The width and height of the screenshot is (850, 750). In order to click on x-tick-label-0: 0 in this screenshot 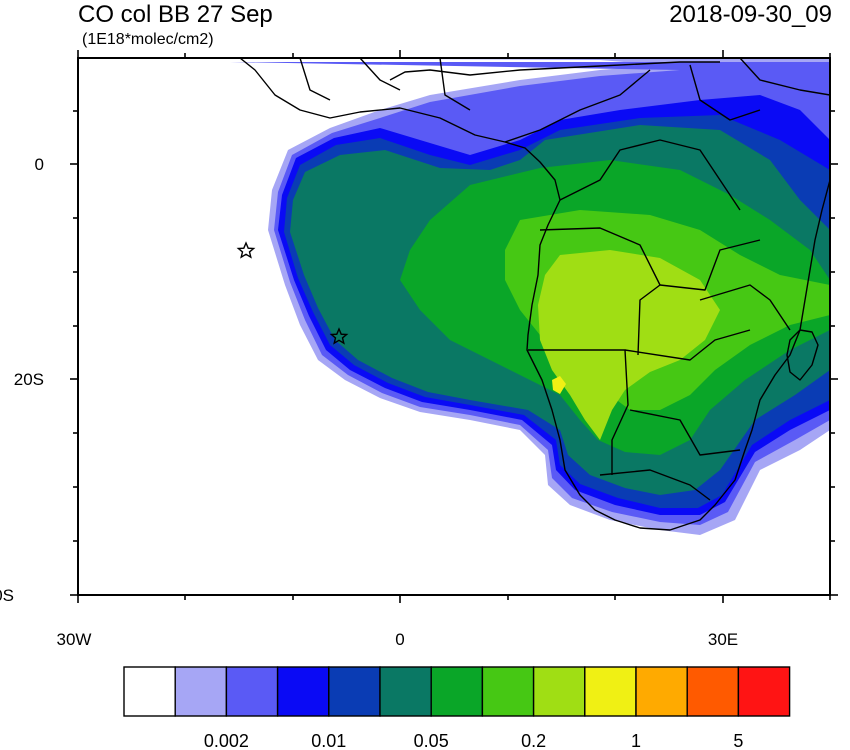, I will do `click(399, 639)`.